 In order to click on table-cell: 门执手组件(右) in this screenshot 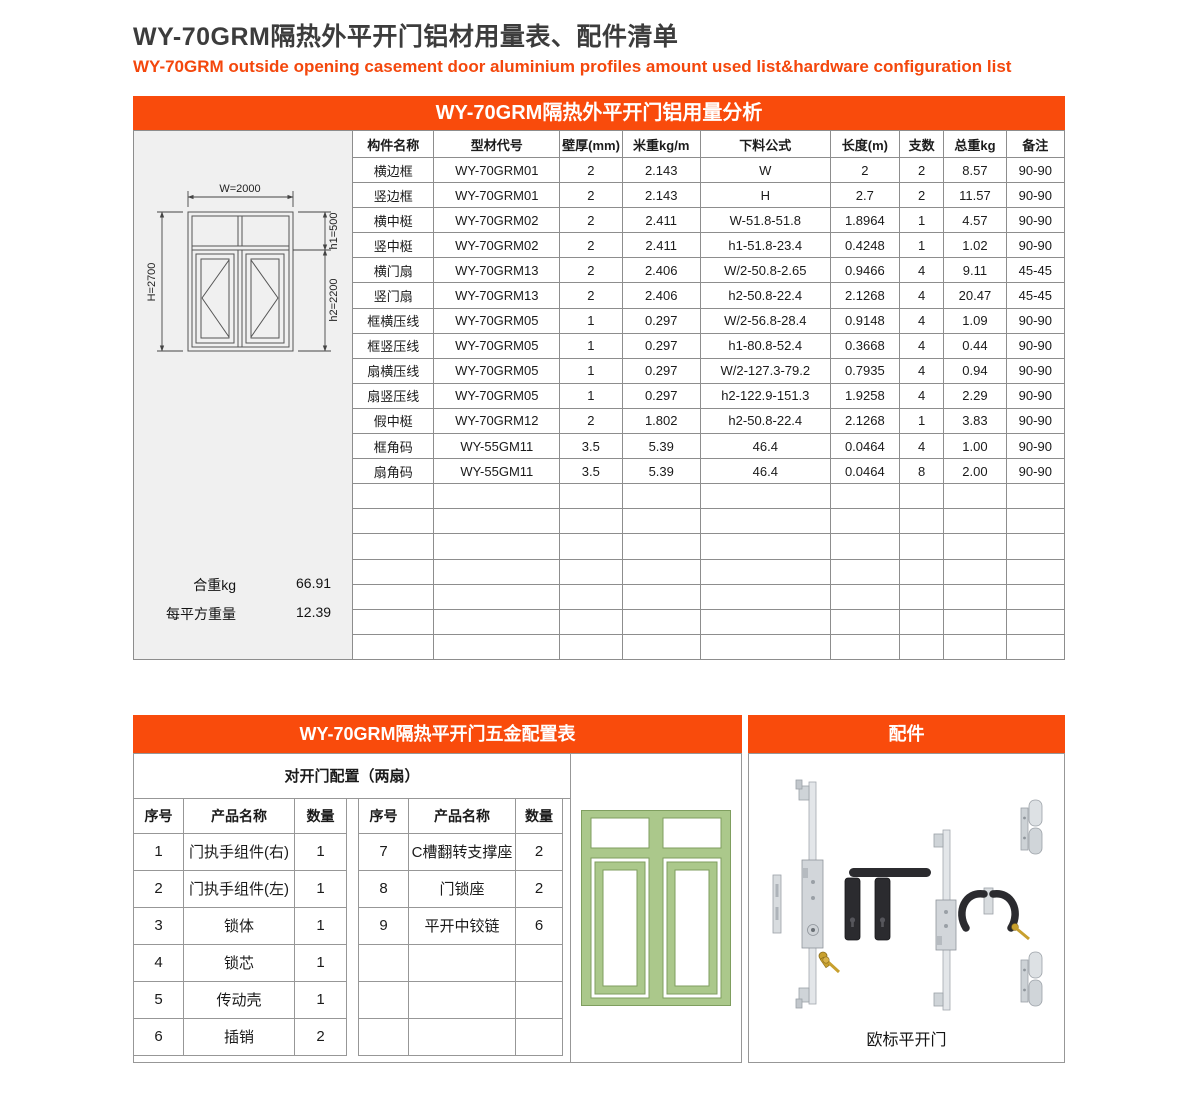, I will do `click(239, 851)`.